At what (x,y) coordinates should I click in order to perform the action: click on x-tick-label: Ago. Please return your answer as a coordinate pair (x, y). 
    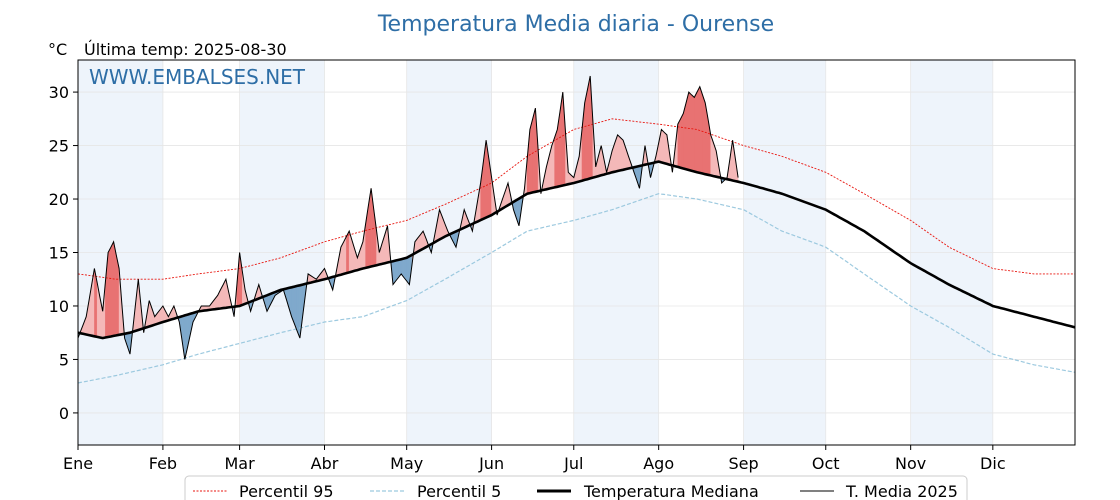
    Looking at the image, I should click on (658, 463).